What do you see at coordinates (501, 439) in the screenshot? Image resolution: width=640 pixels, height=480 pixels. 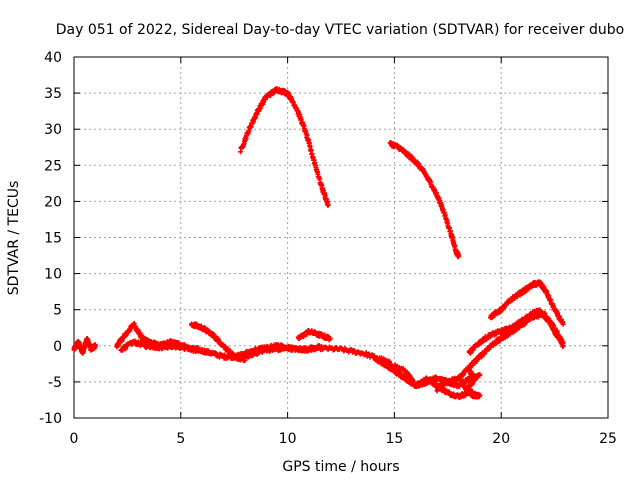 I see `x-tick-label: 20` at bounding box center [501, 439].